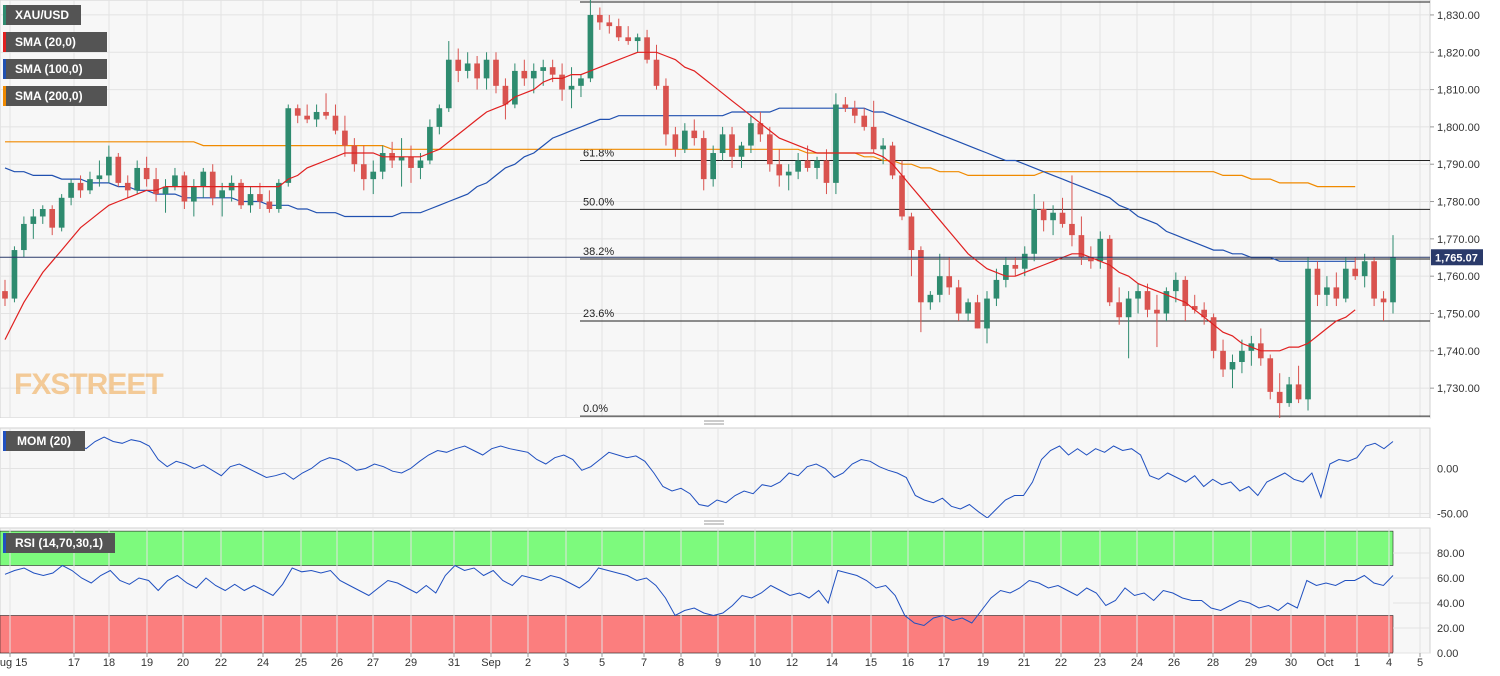 This screenshot has width=1500, height=676. What do you see at coordinates (44, 441) in the screenshot?
I see `momentum-legend: MOM (20)` at bounding box center [44, 441].